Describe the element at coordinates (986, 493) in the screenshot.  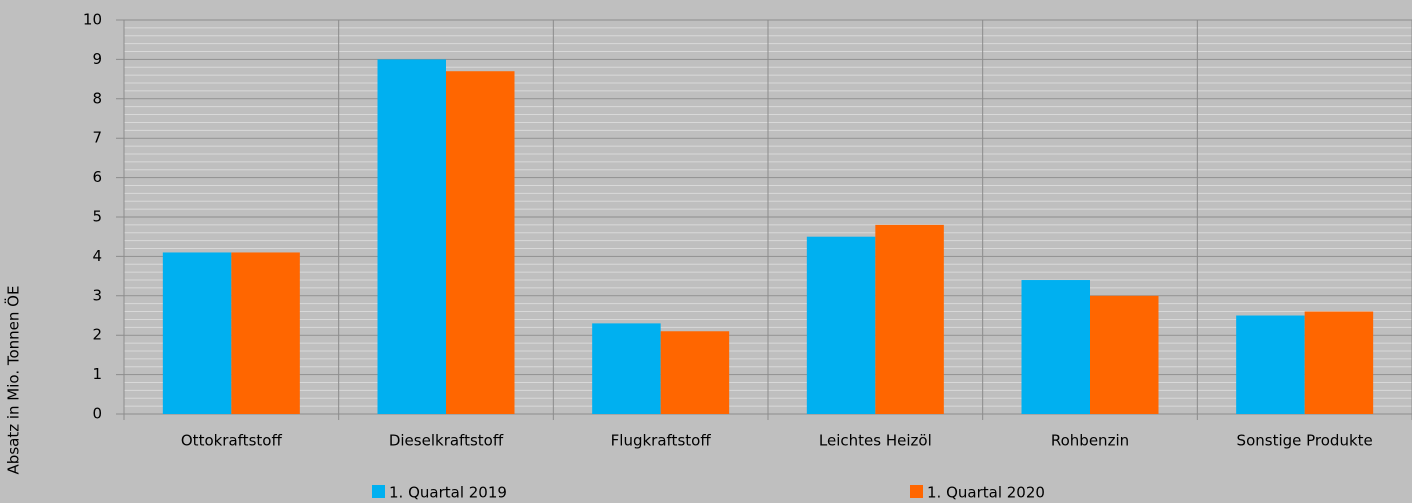
I see `legend-label: 1. Quartal 2020` at that location.